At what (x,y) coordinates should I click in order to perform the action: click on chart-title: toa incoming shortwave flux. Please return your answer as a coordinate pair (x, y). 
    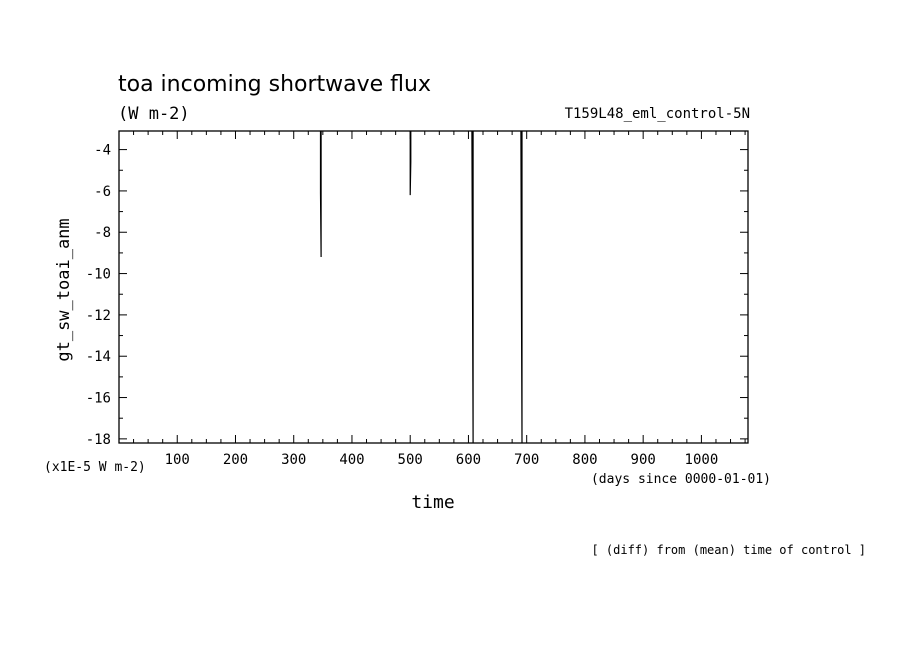
    Looking at the image, I should click on (274, 84).